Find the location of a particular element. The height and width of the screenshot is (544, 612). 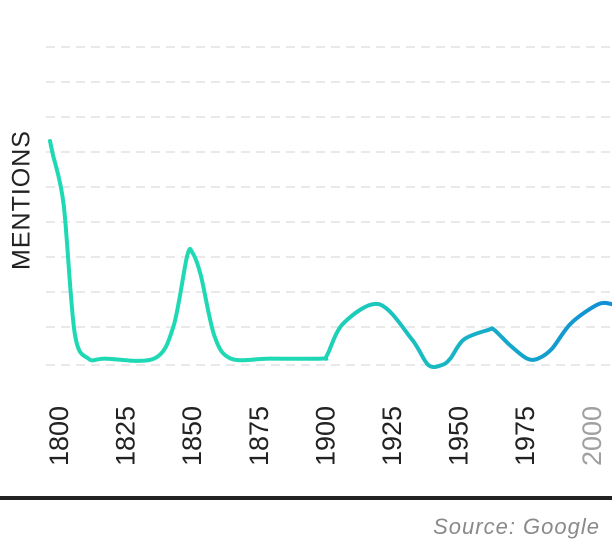

bottom-divider is located at coordinates (306, 498).